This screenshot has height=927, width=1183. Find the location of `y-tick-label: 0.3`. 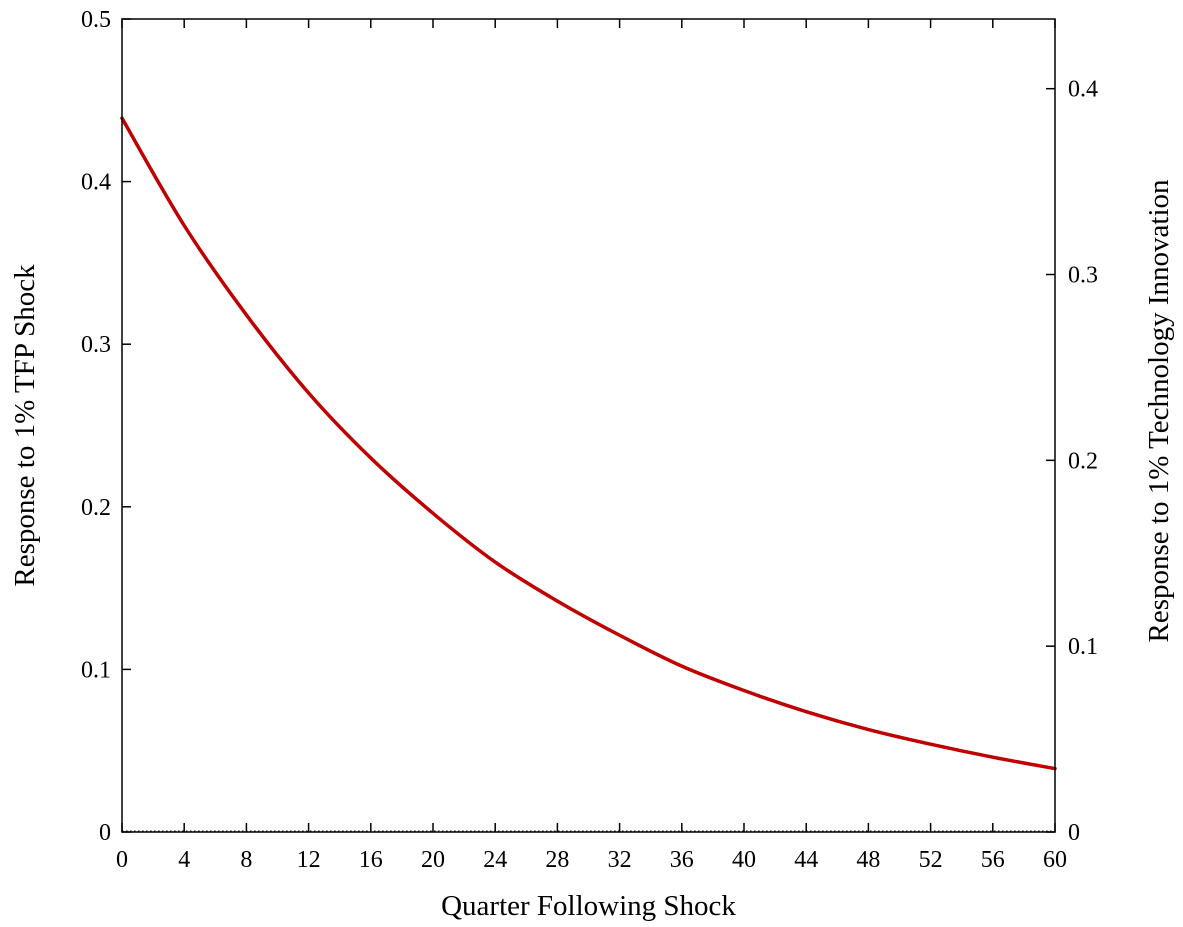

y-tick-label: 0.3 is located at coordinates (96, 345).